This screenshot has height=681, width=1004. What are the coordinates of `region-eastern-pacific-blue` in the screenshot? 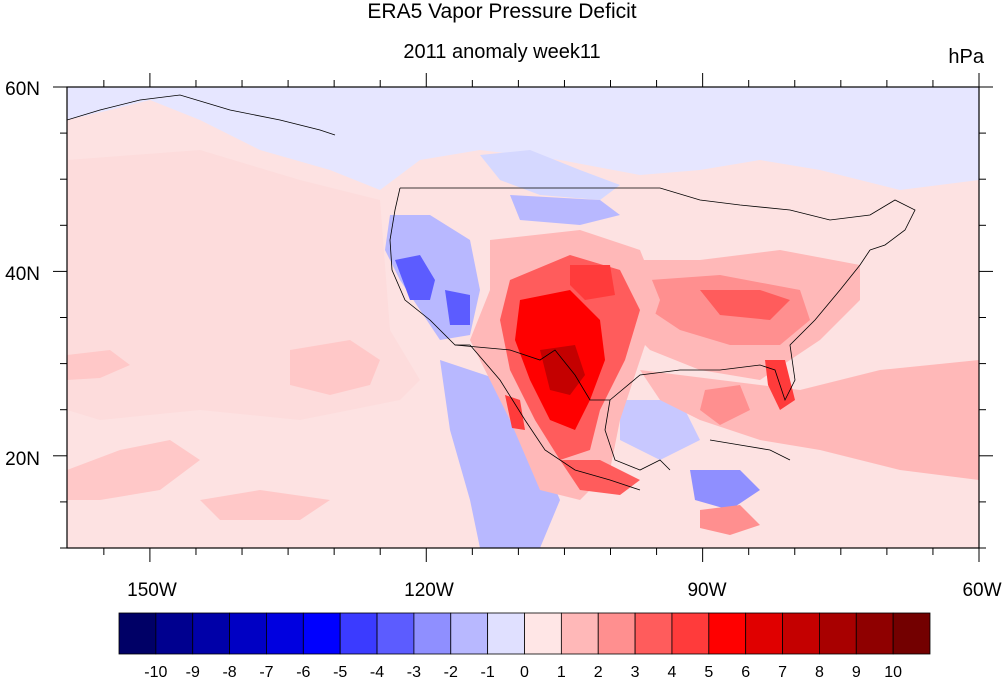 It's located at (500, 454).